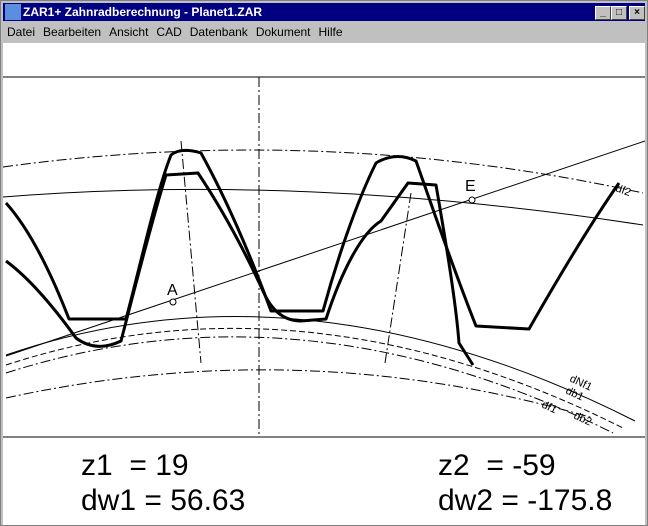  Describe the element at coordinates (143, 12) in the screenshot. I see `window-title: ZAR1+ Zahnradberechnung - Planet1.ZAR` at that location.